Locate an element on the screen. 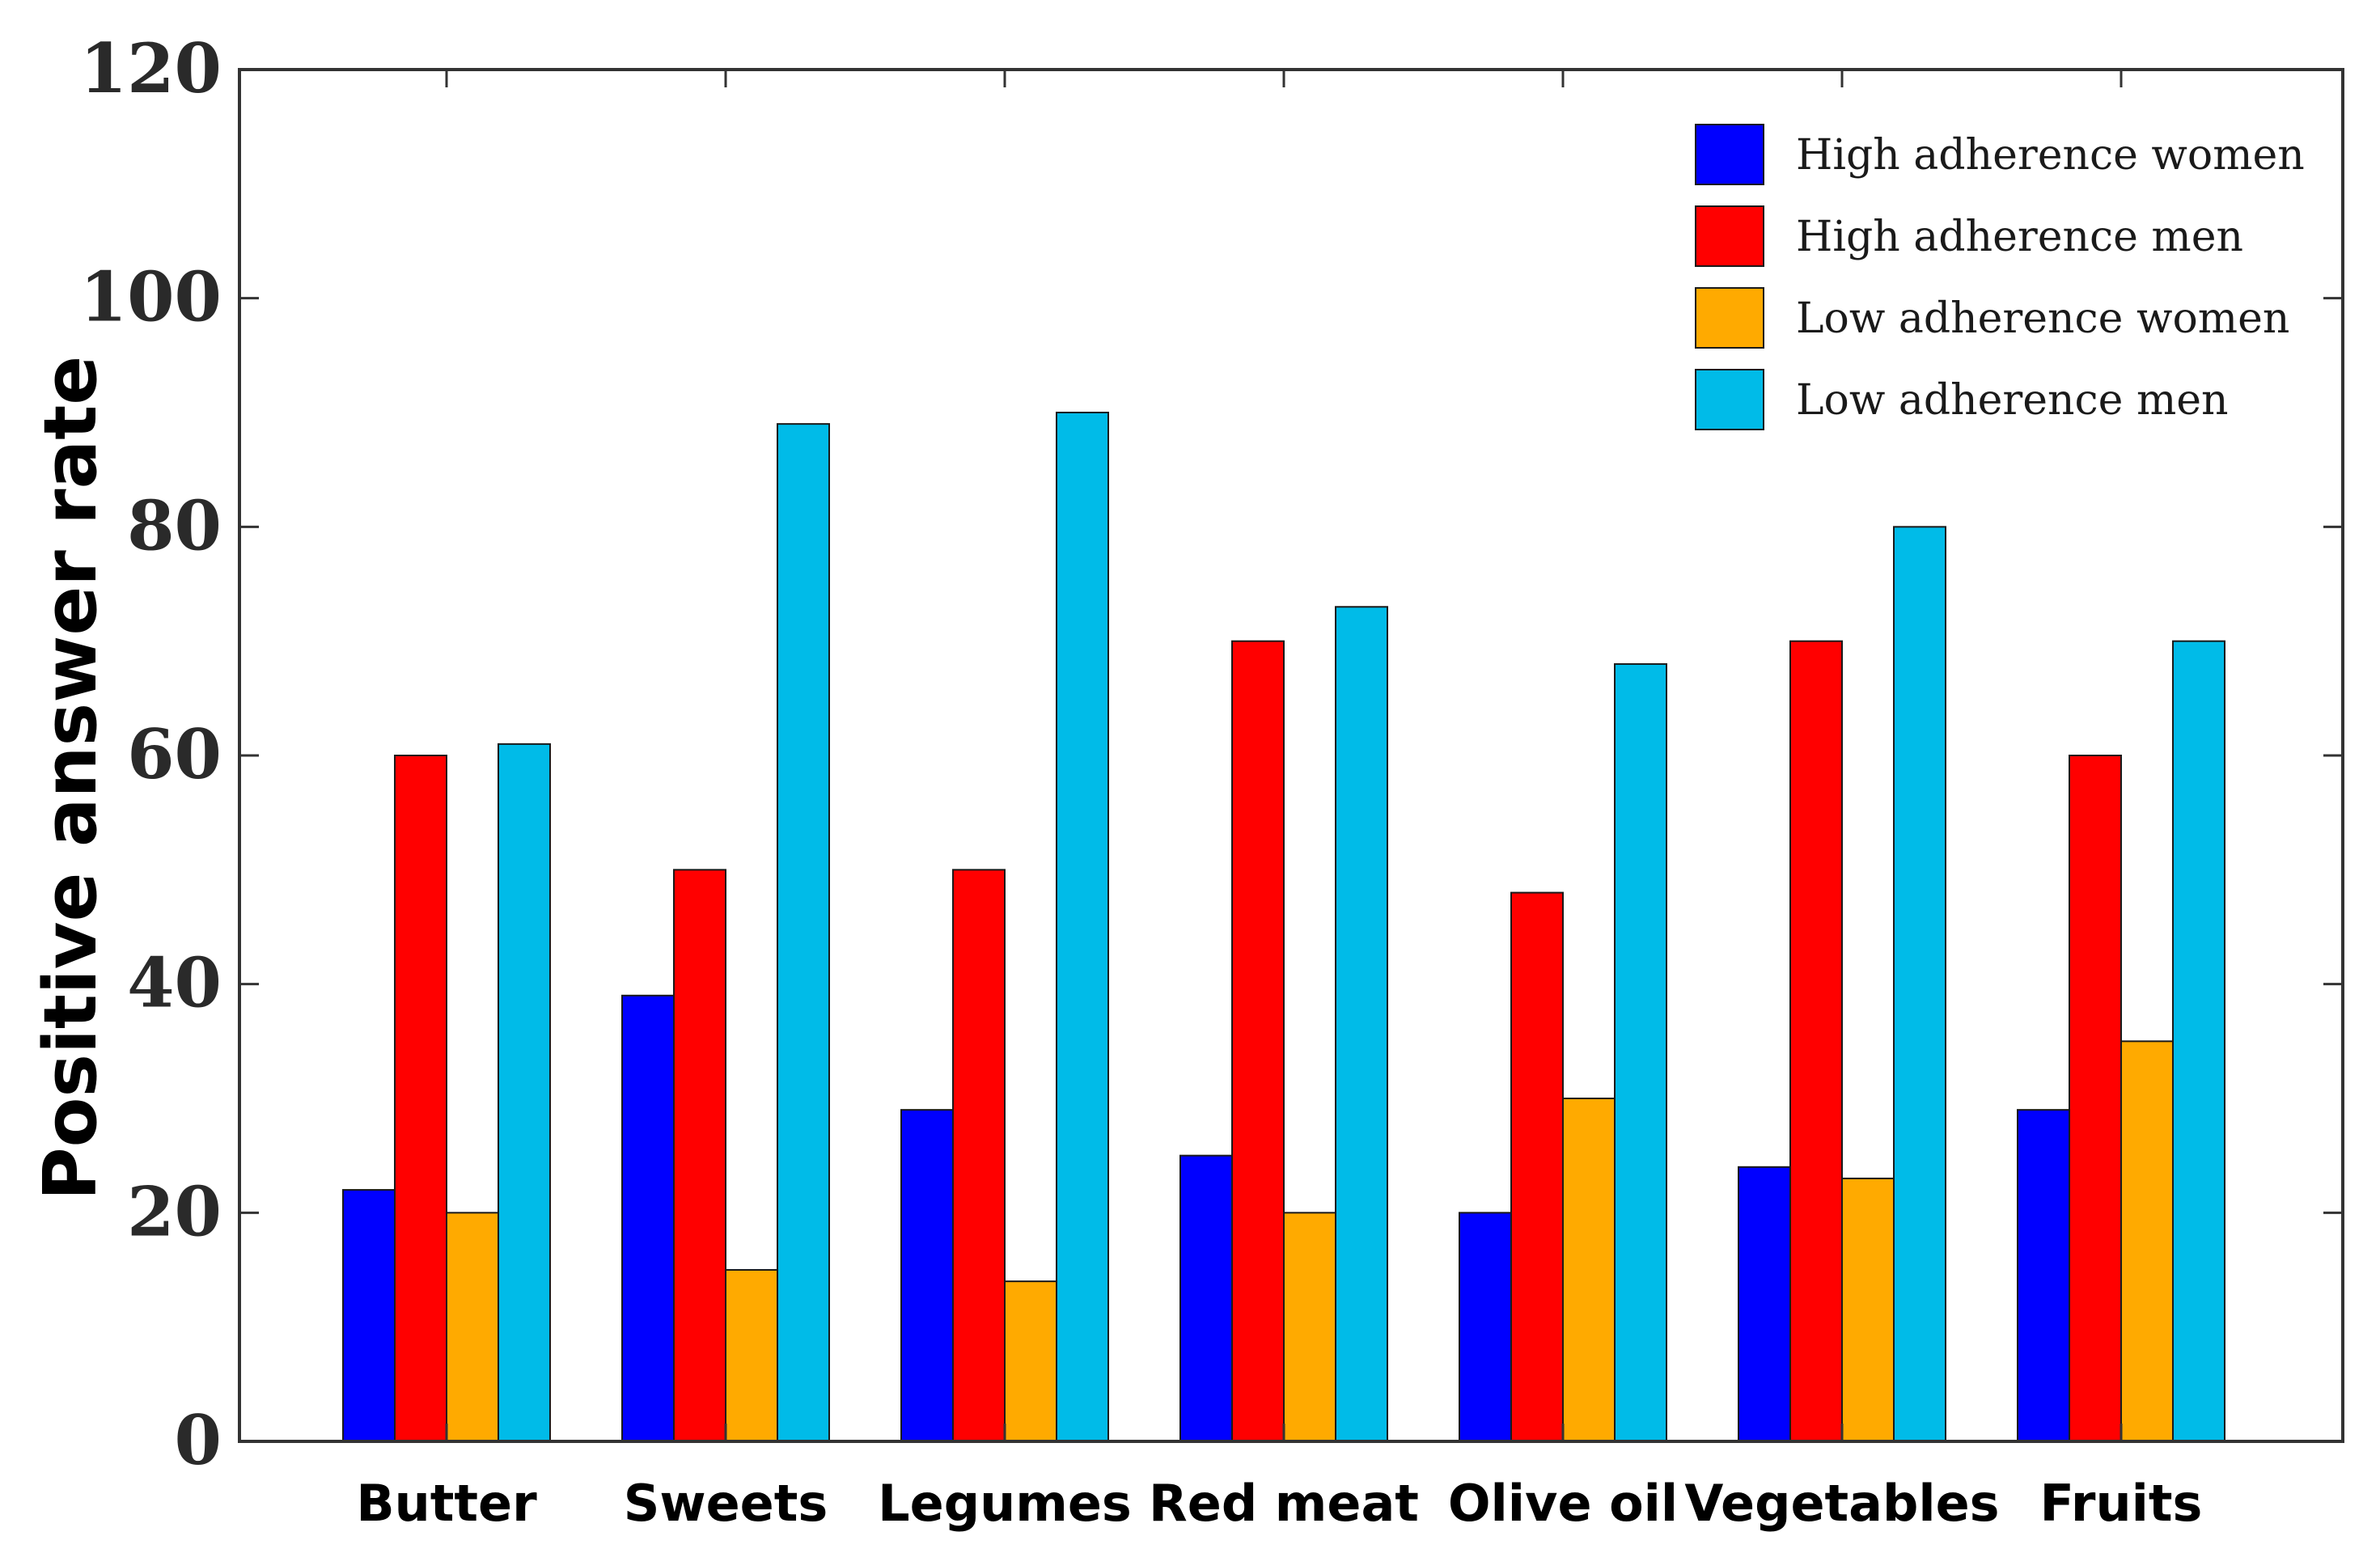  x-tick-label: Legumes is located at coordinates (1005, 1503).